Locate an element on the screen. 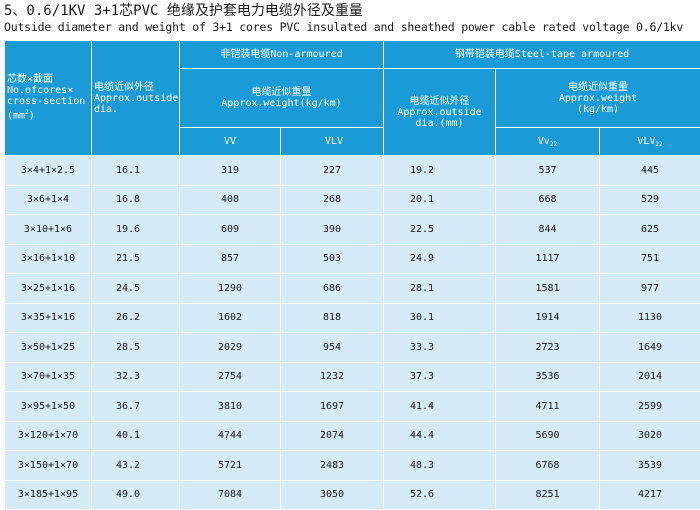 Image resolution: width=700 pixels, height=510 pixels. cell-weight-vv: 609 is located at coordinates (230, 230).